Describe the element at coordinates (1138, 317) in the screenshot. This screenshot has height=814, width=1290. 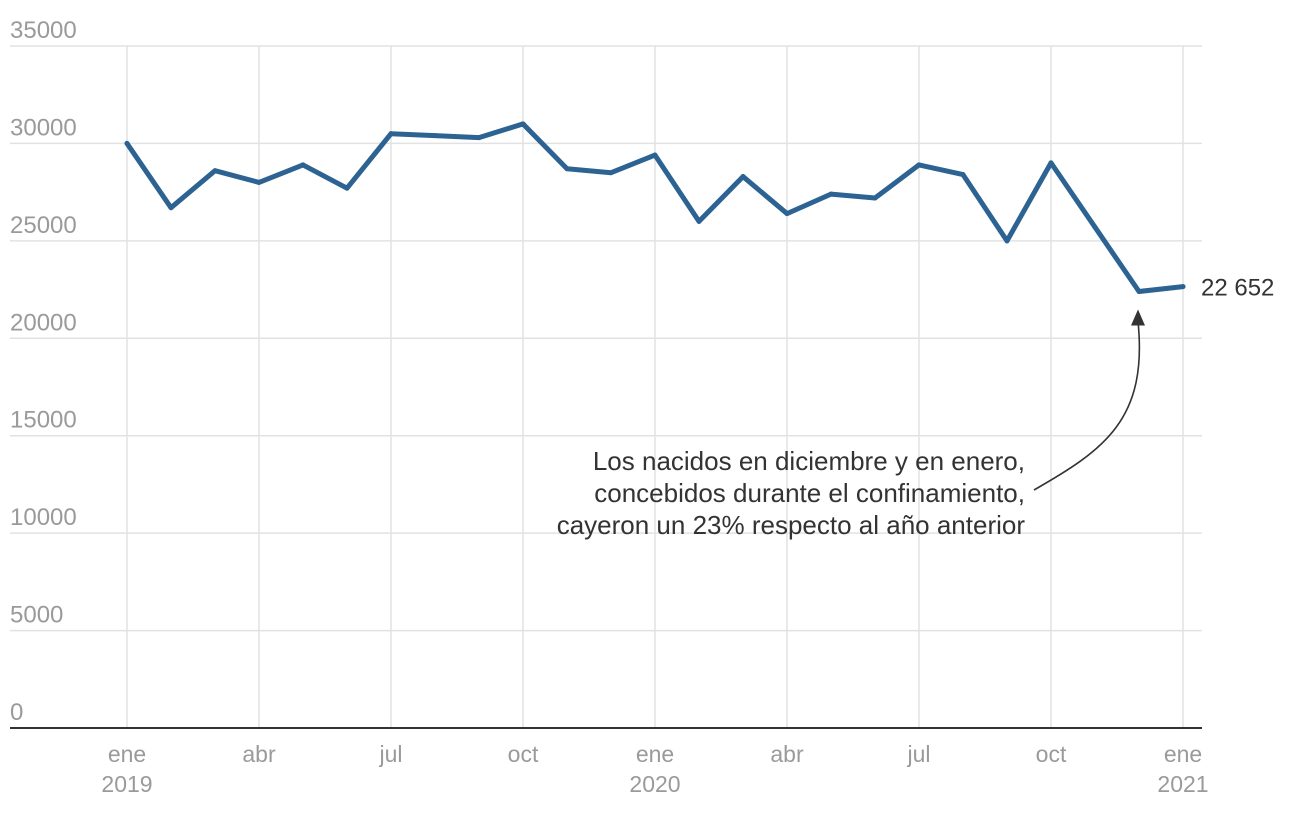
I see `annotation-arrowhead` at that location.